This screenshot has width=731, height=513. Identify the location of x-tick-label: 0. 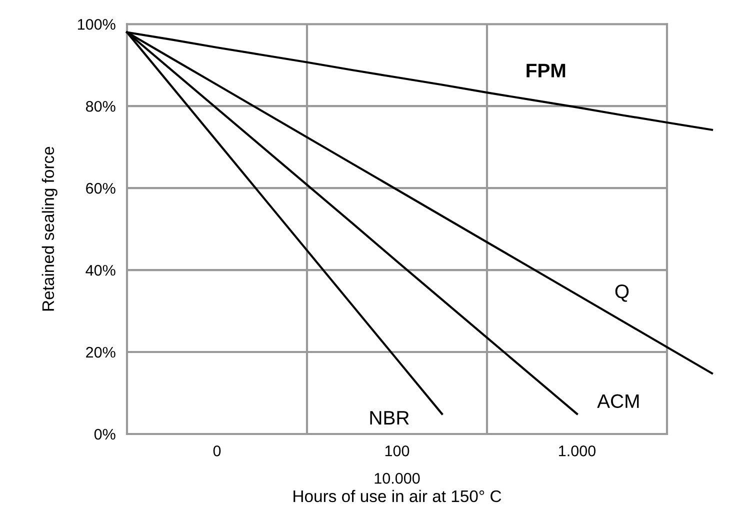
(217, 451).